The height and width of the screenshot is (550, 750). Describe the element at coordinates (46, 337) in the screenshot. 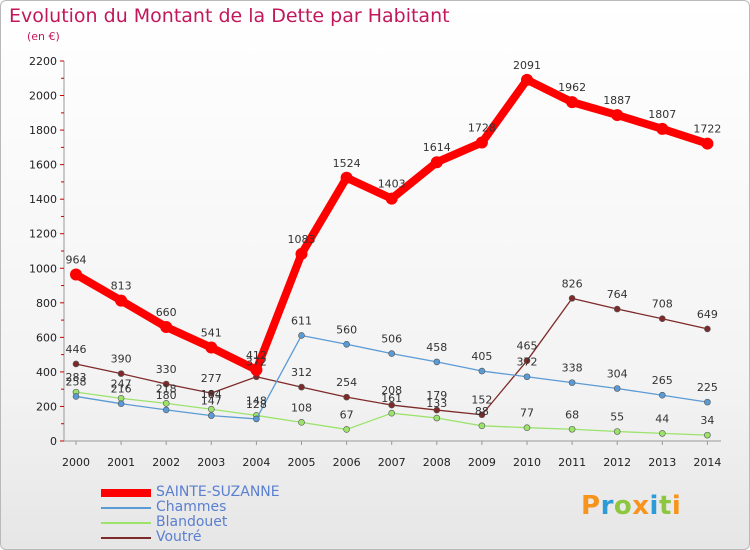

I see `y-tick-label: 600` at that location.